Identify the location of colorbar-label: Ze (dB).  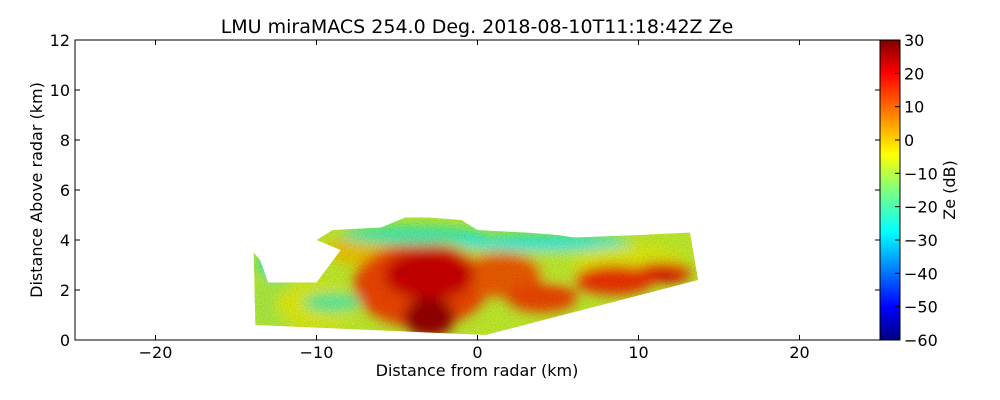
(949, 190).